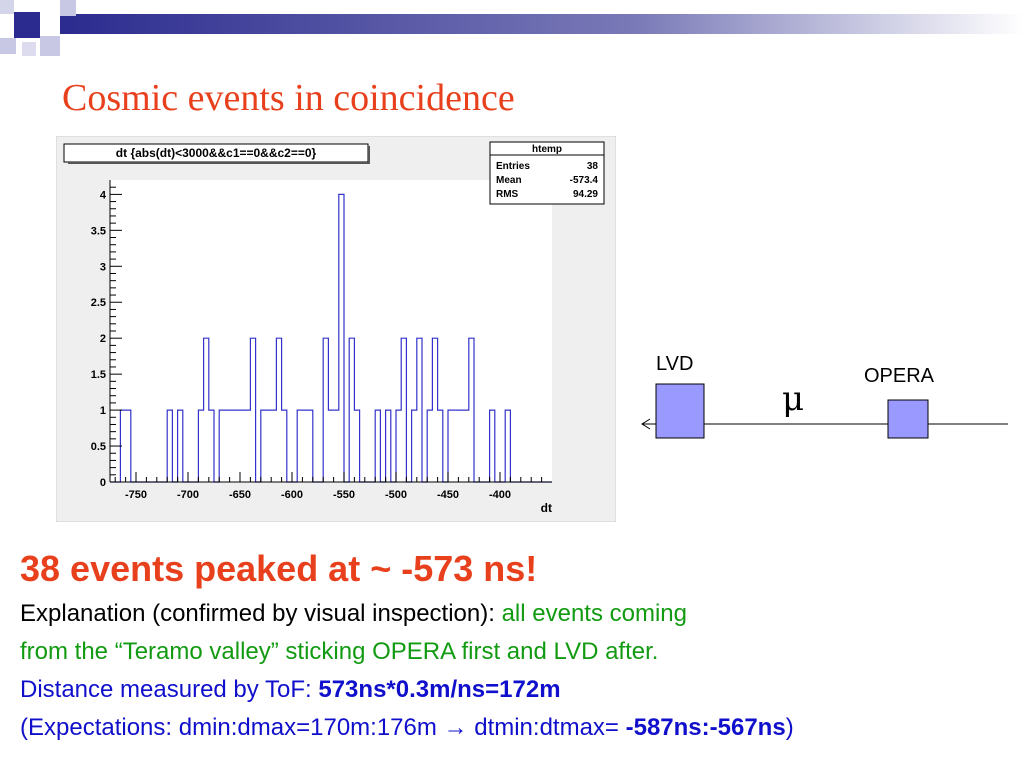  What do you see at coordinates (136, 495) in the screenshot?
I see `x-tick-label: -750` at bounding box center [136, 495].